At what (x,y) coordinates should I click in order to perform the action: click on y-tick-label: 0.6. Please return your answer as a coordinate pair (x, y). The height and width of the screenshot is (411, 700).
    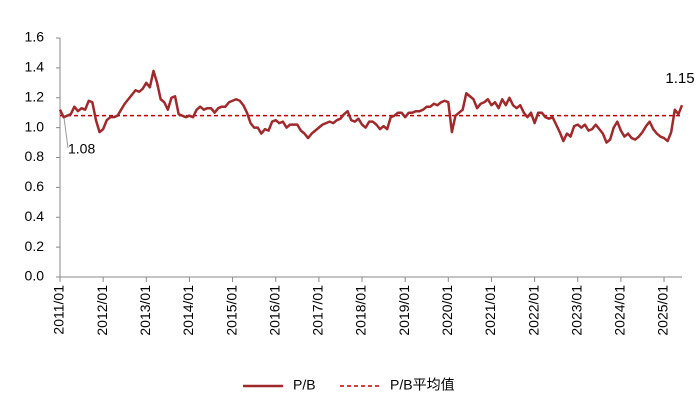
    Looking at the image, I should click on (35, 186).